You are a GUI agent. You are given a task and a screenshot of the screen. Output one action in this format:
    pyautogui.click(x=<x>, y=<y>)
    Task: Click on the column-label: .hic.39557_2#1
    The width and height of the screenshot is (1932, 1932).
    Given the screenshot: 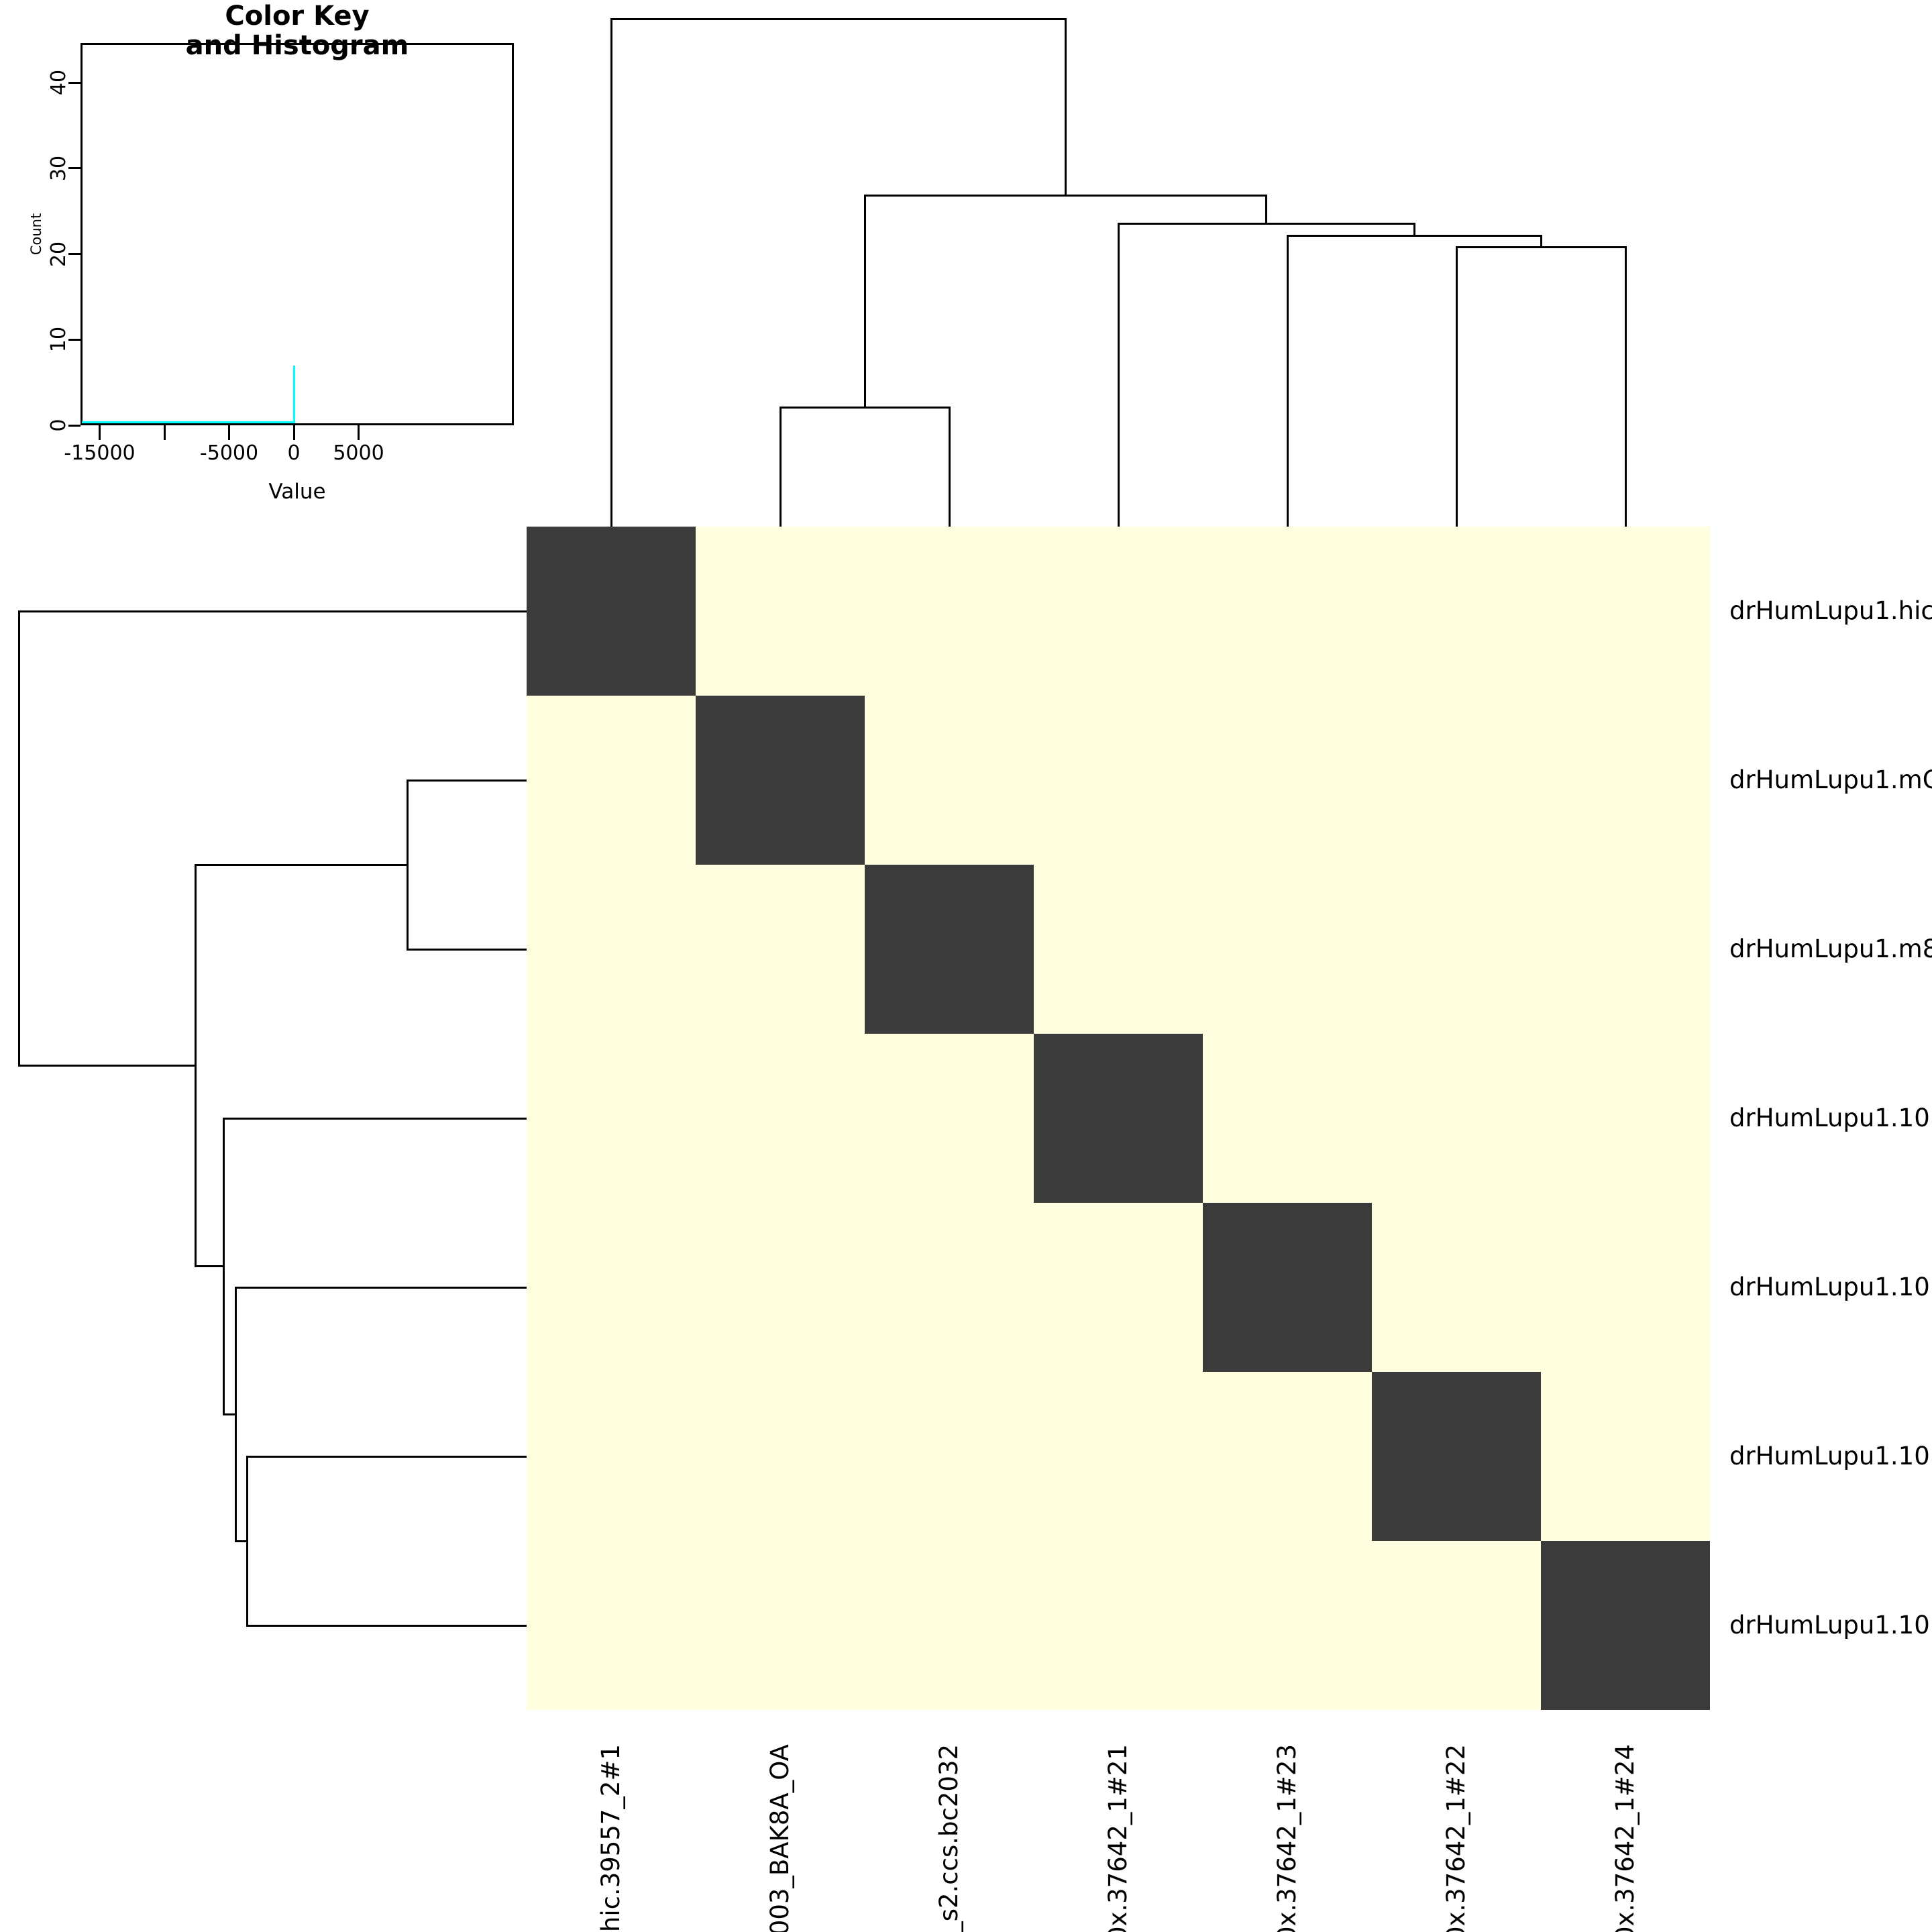 What is the action you would take?
    pyautogui.click(x=610, y=1838)
    